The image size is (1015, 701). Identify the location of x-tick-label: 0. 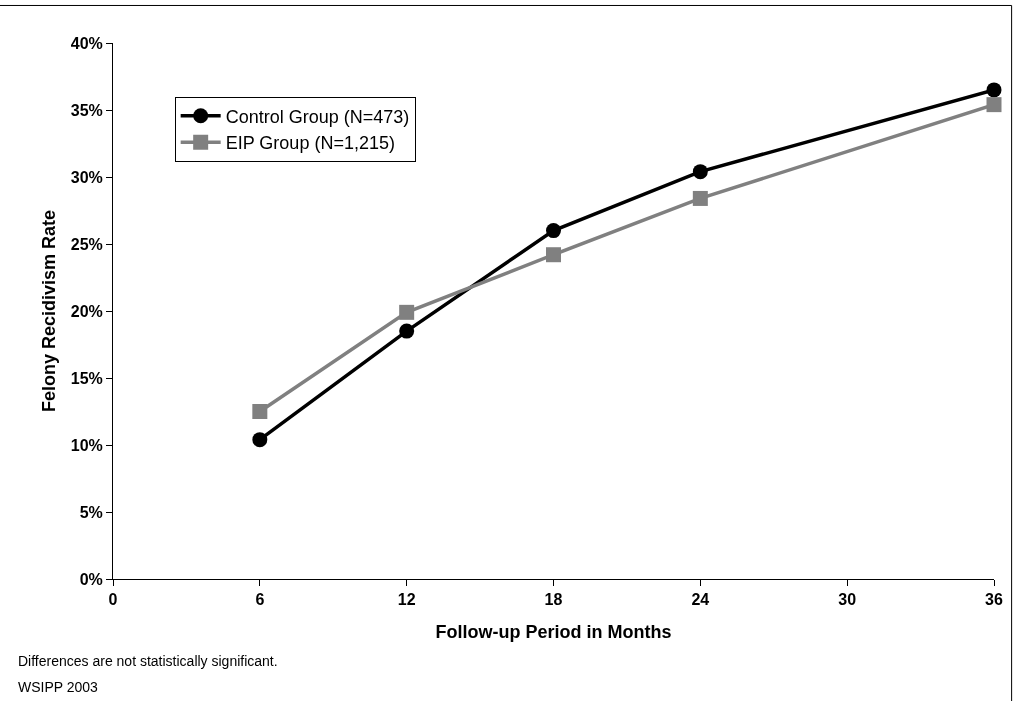
(113, 600).